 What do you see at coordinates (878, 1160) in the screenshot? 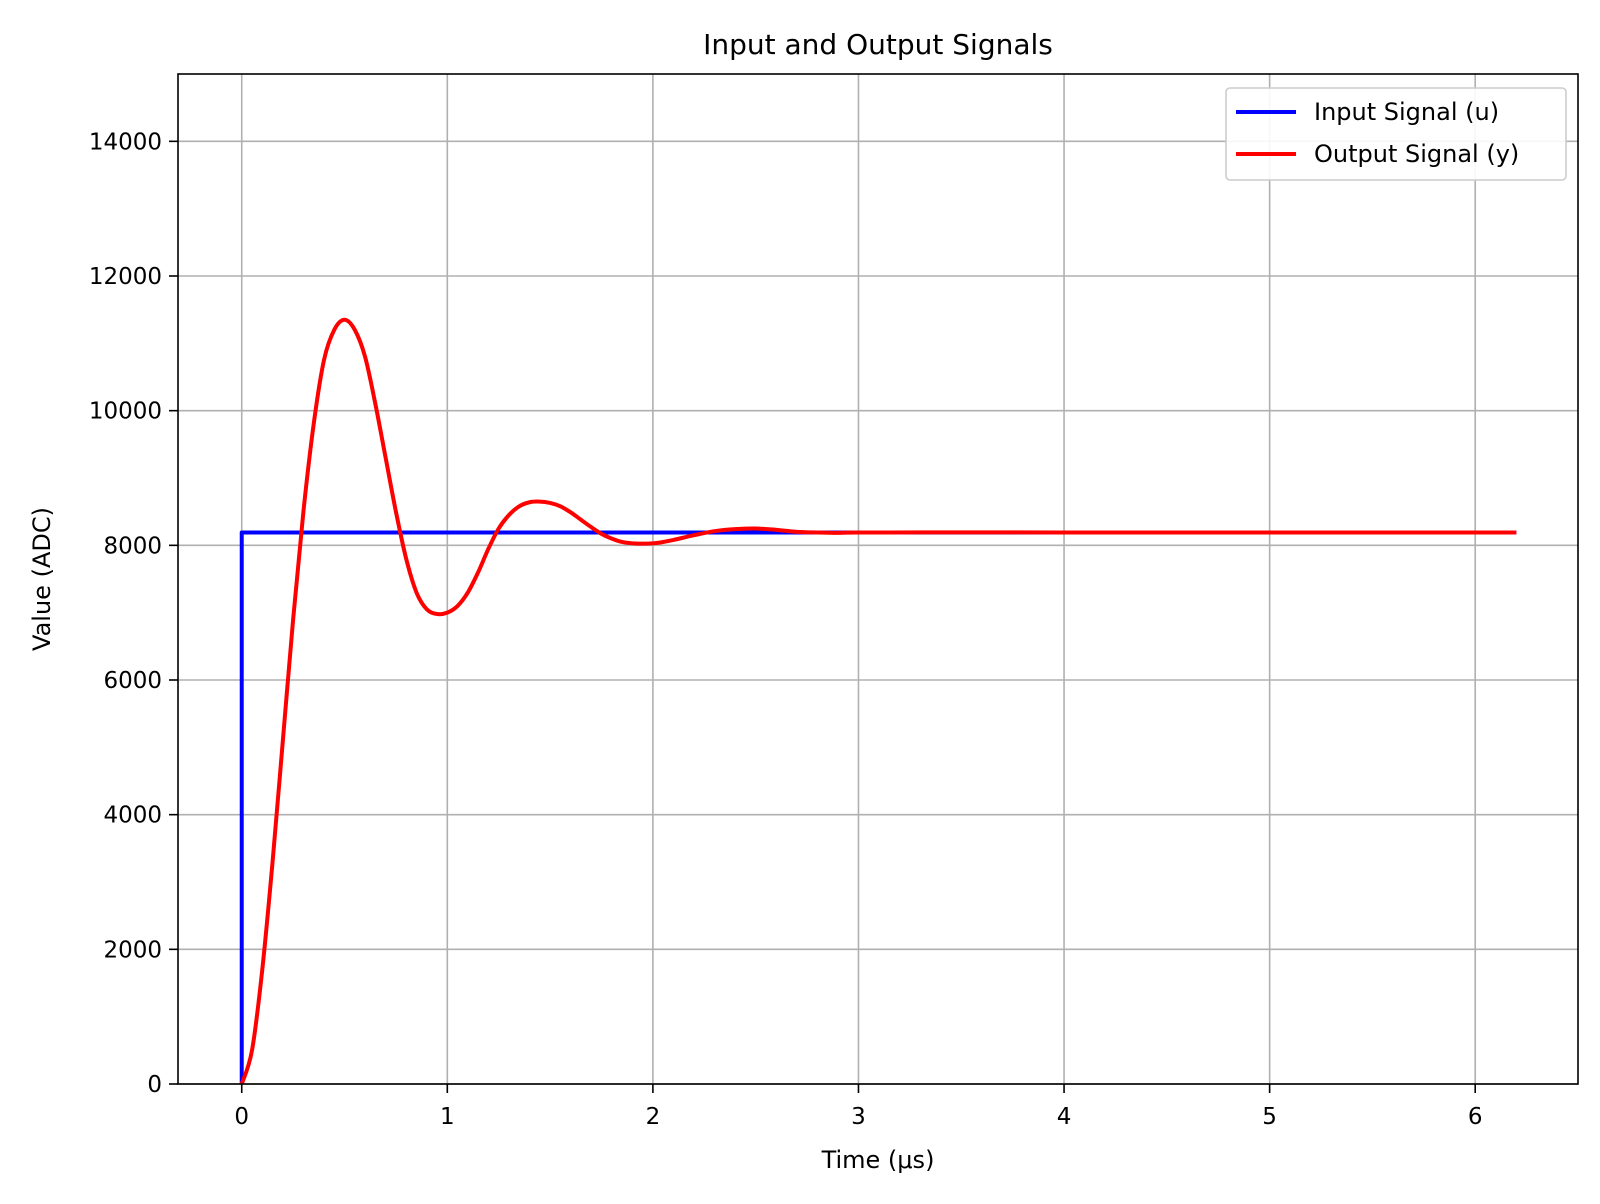
I see `x-axis-label: Time (μs)` at bounding box center [878, 1160].